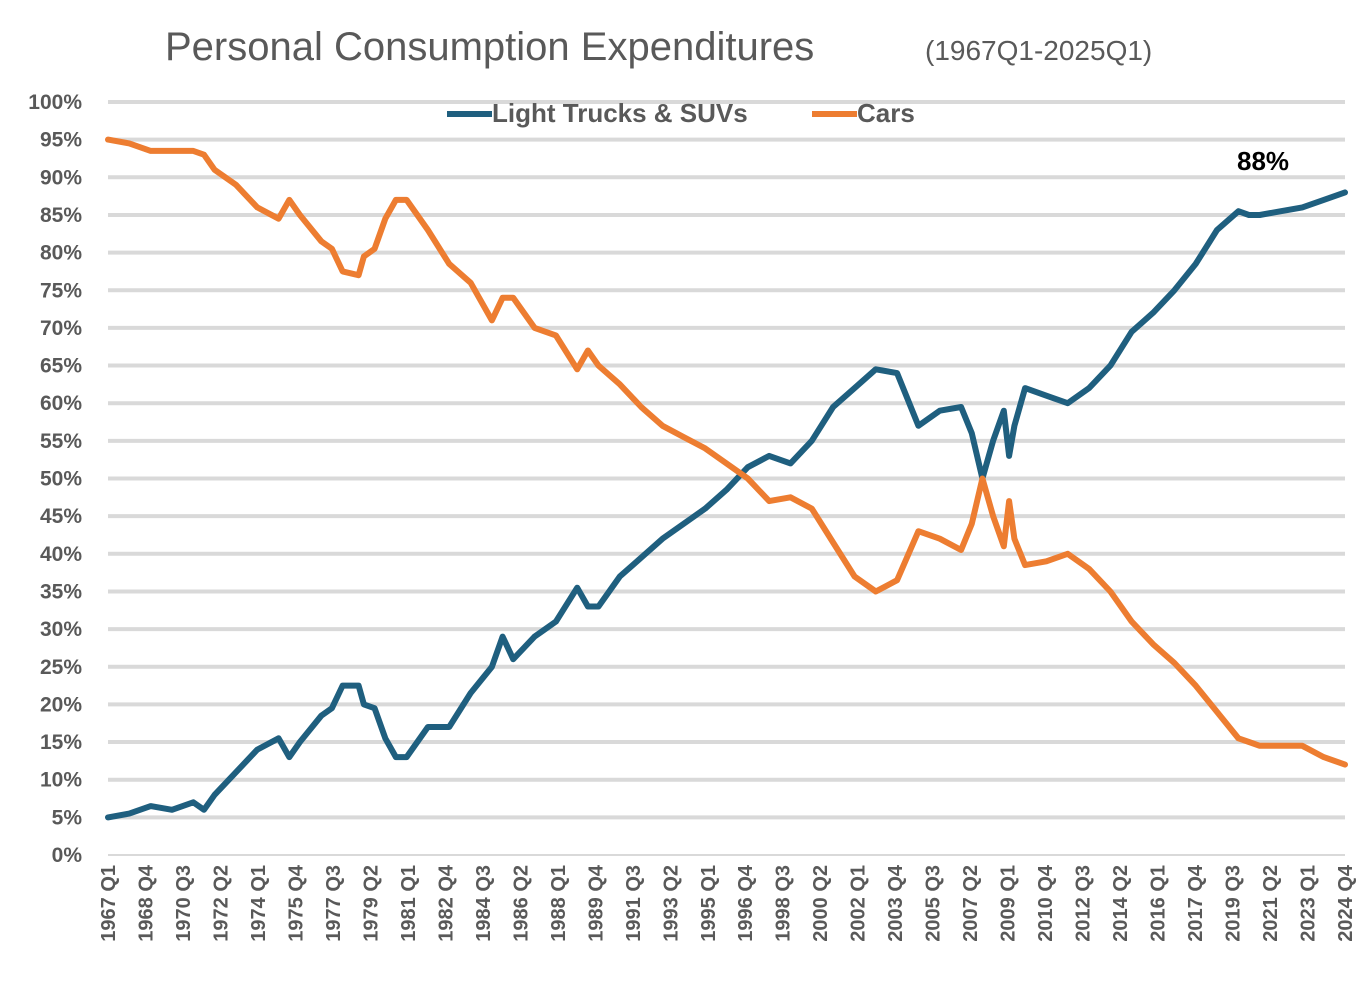 Image resolution: width=1368 pixels, height=988 pixels. Describe the element at coordinates (61, 742) in the screenshot. I see `y-tick-label: 15%` at that location.